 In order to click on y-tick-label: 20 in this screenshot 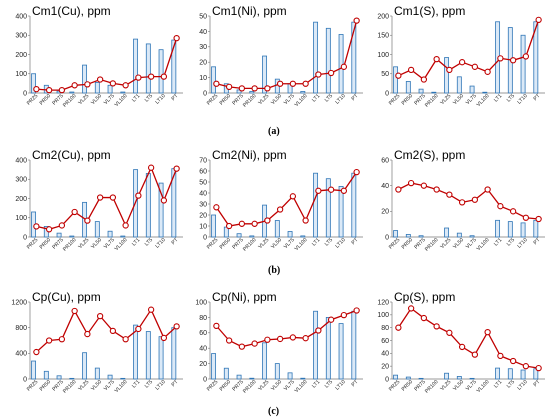, I will do `click(203, 215)`.